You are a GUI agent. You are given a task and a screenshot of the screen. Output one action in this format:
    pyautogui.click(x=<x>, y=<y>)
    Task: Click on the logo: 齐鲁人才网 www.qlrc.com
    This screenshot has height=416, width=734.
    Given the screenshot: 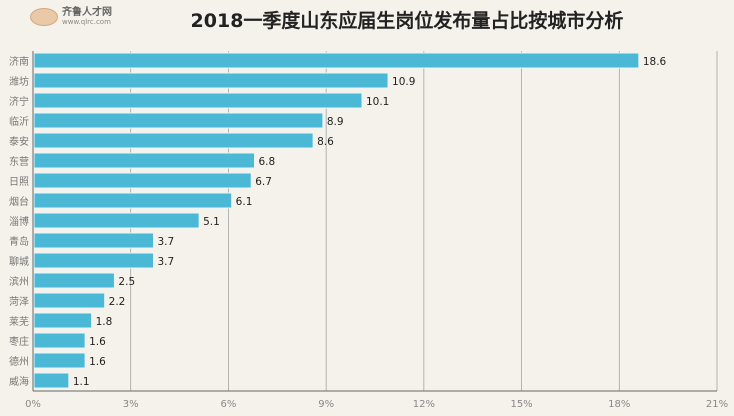 What is the action you would take?
    pyautogui.click(x=71, y=17)
    